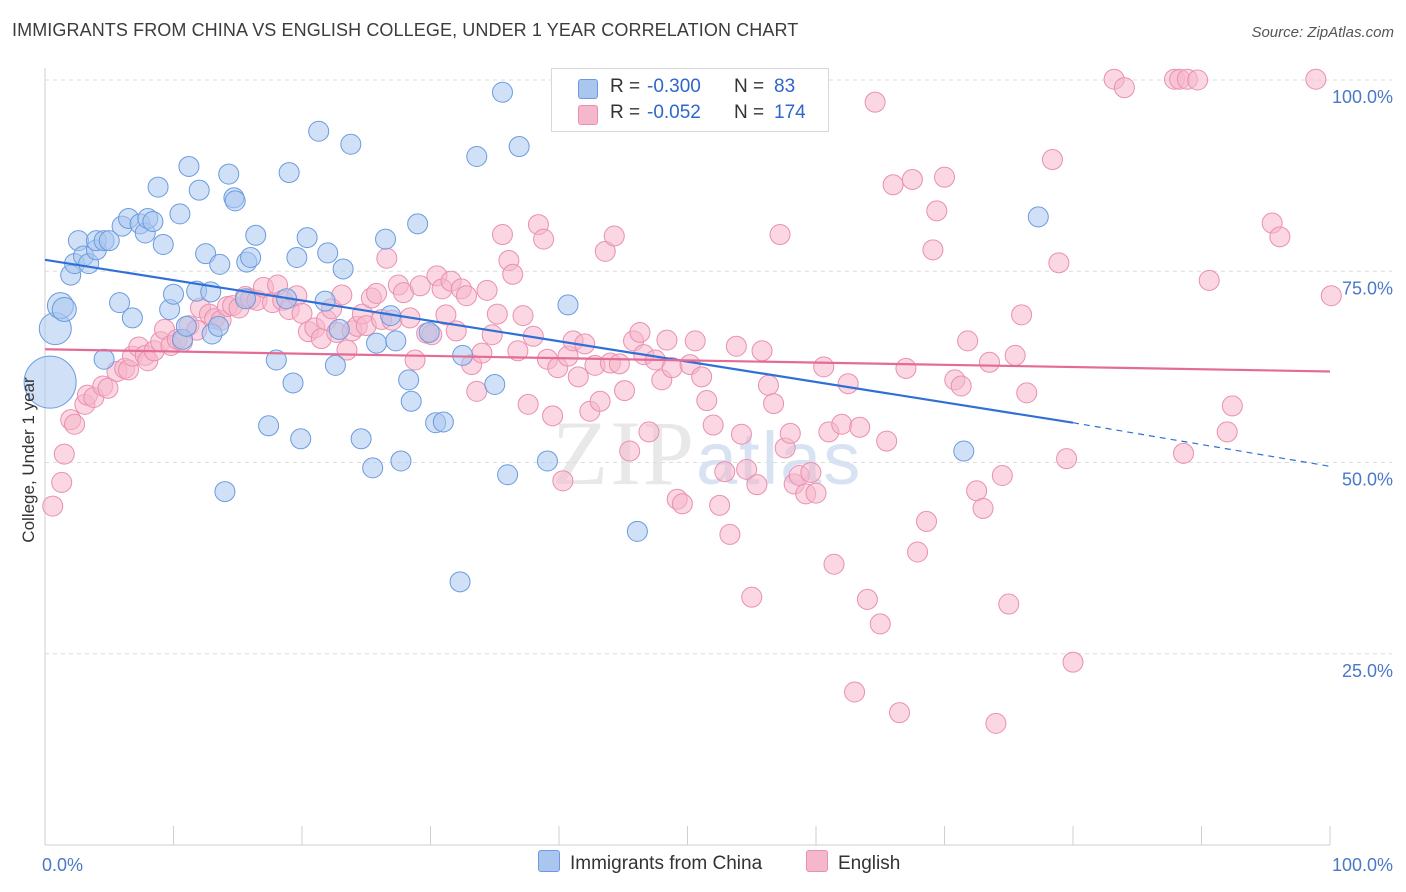  Describe the element at coordinates (1362, 865) in the screenshot. I see `x-tick-label-max: 100.0%` at that location.